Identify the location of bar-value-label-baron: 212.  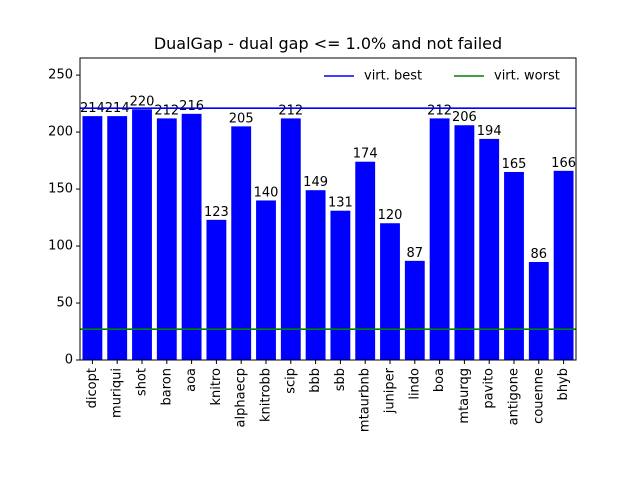
(166, 110).